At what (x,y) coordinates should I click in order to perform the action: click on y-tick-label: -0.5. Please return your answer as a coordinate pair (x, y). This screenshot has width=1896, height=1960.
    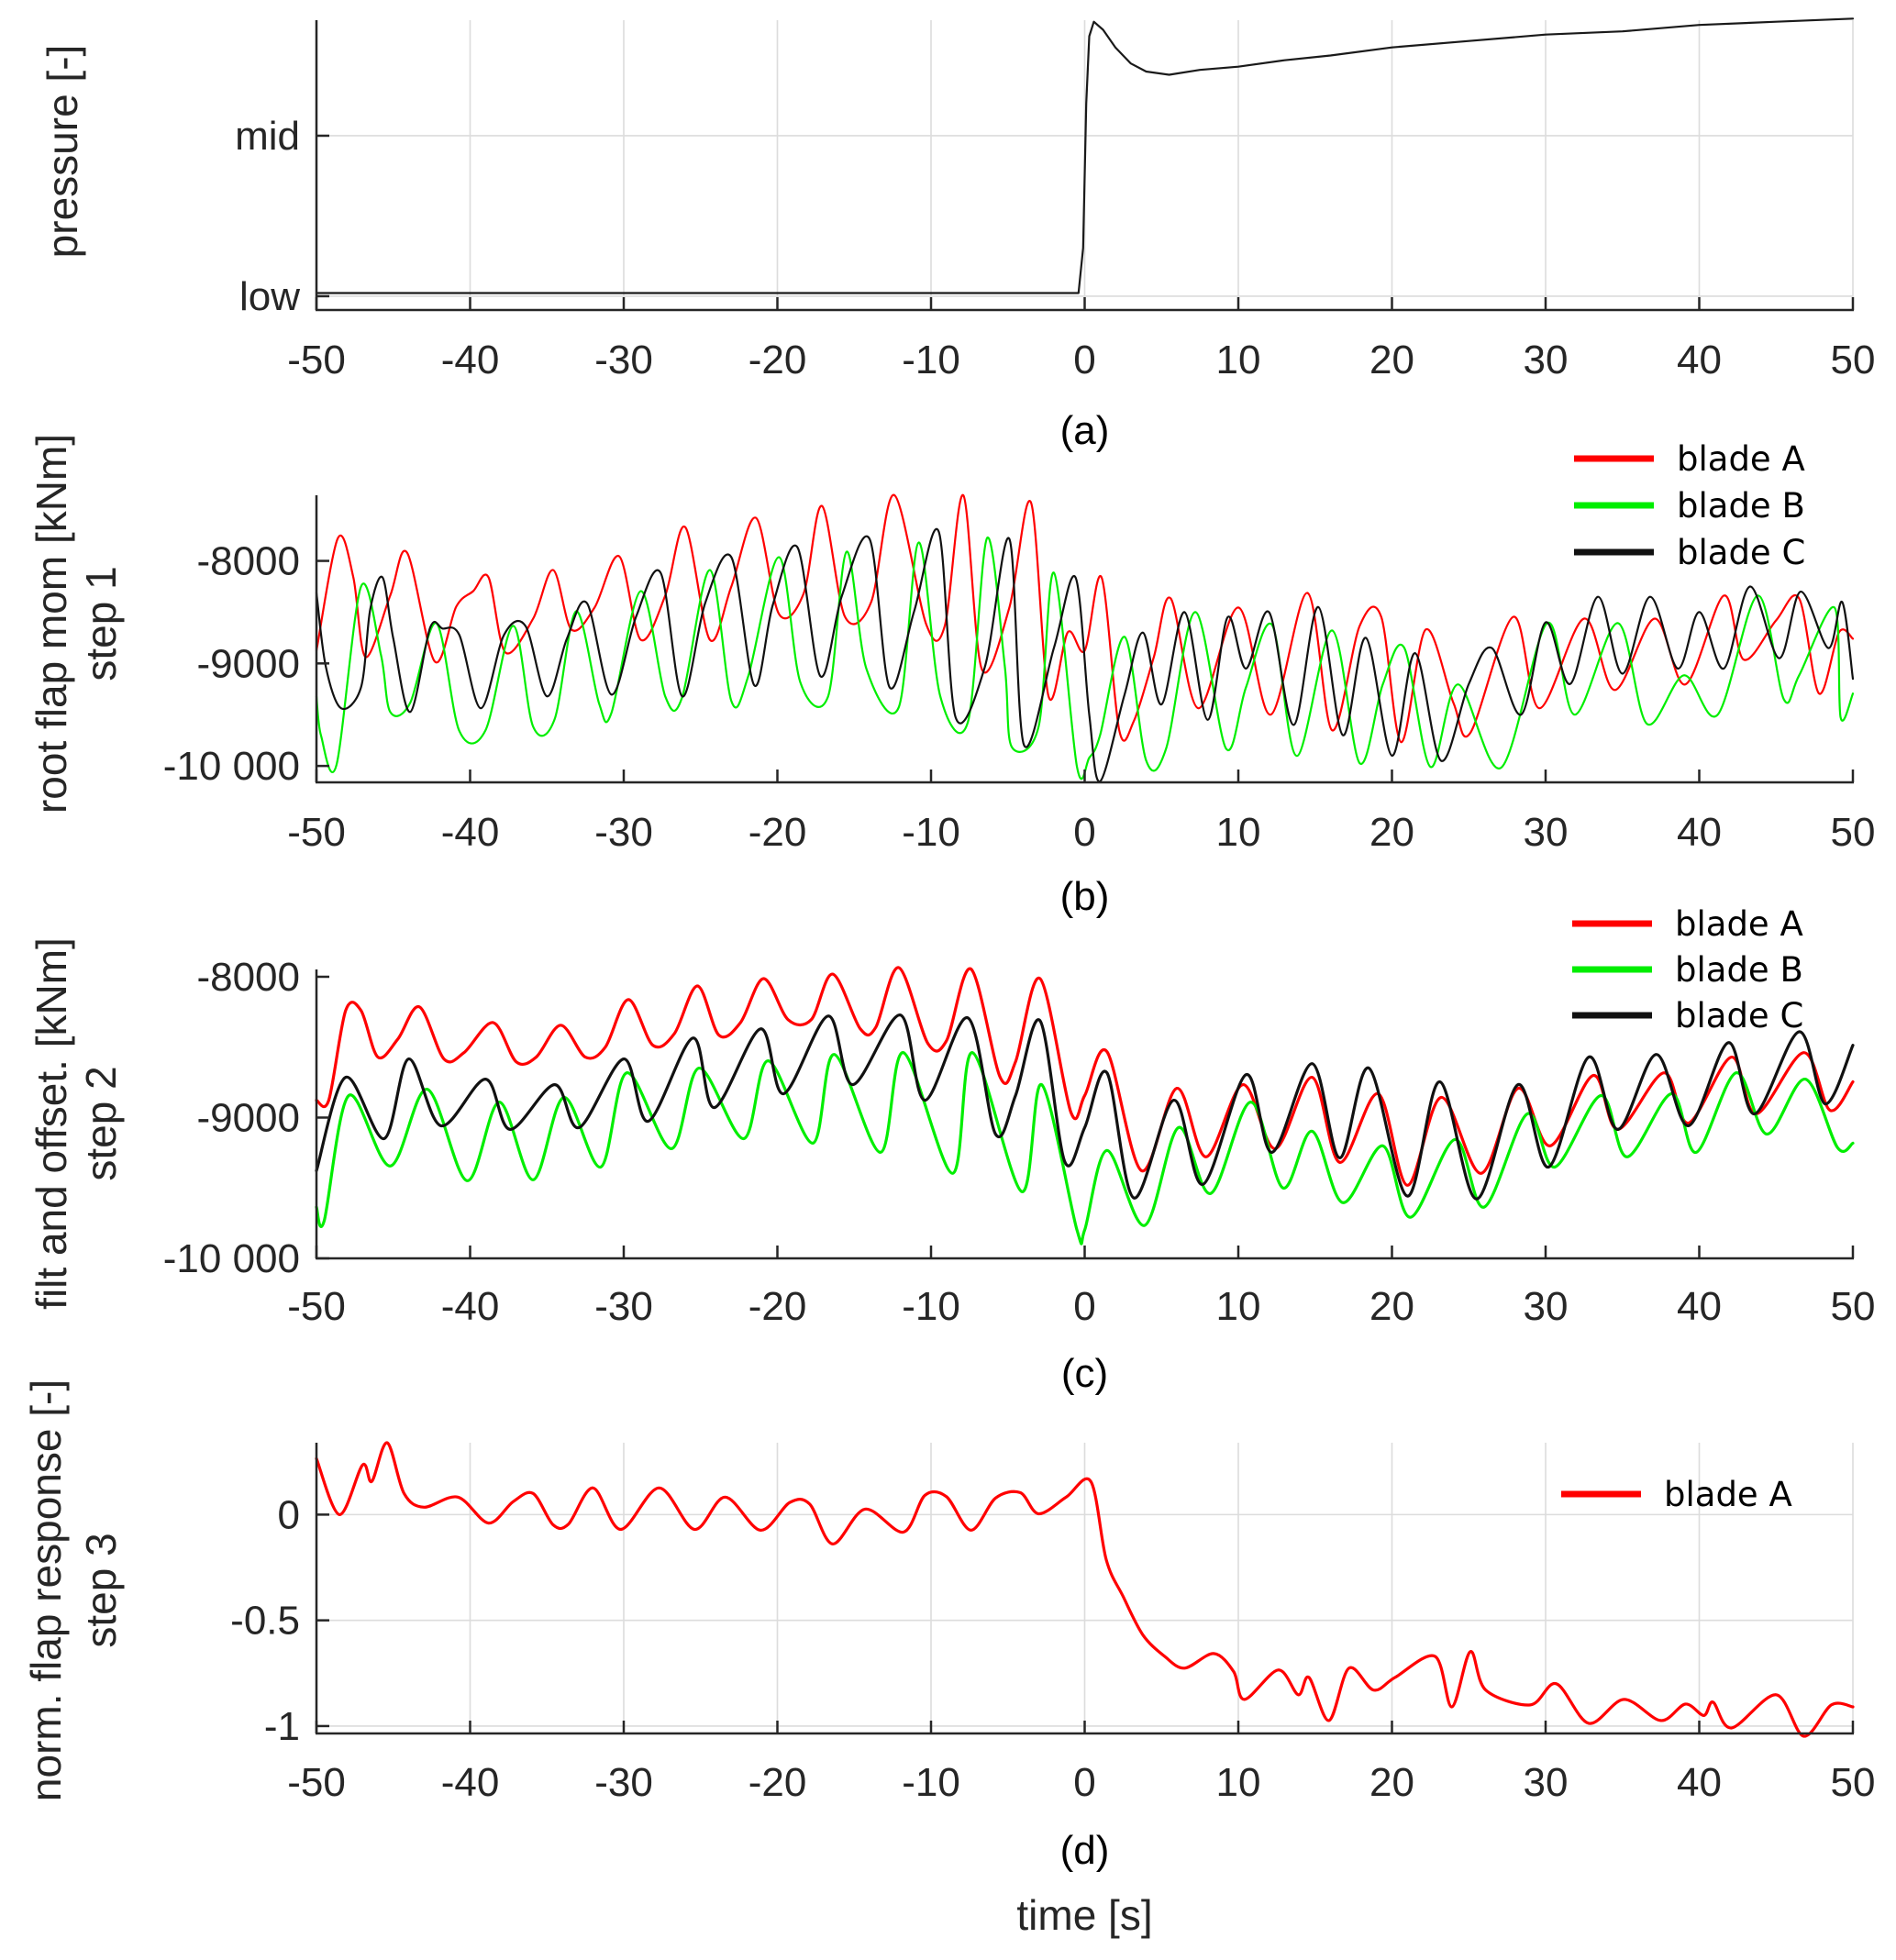
    Looking at the image, I should click on (265, 1621).